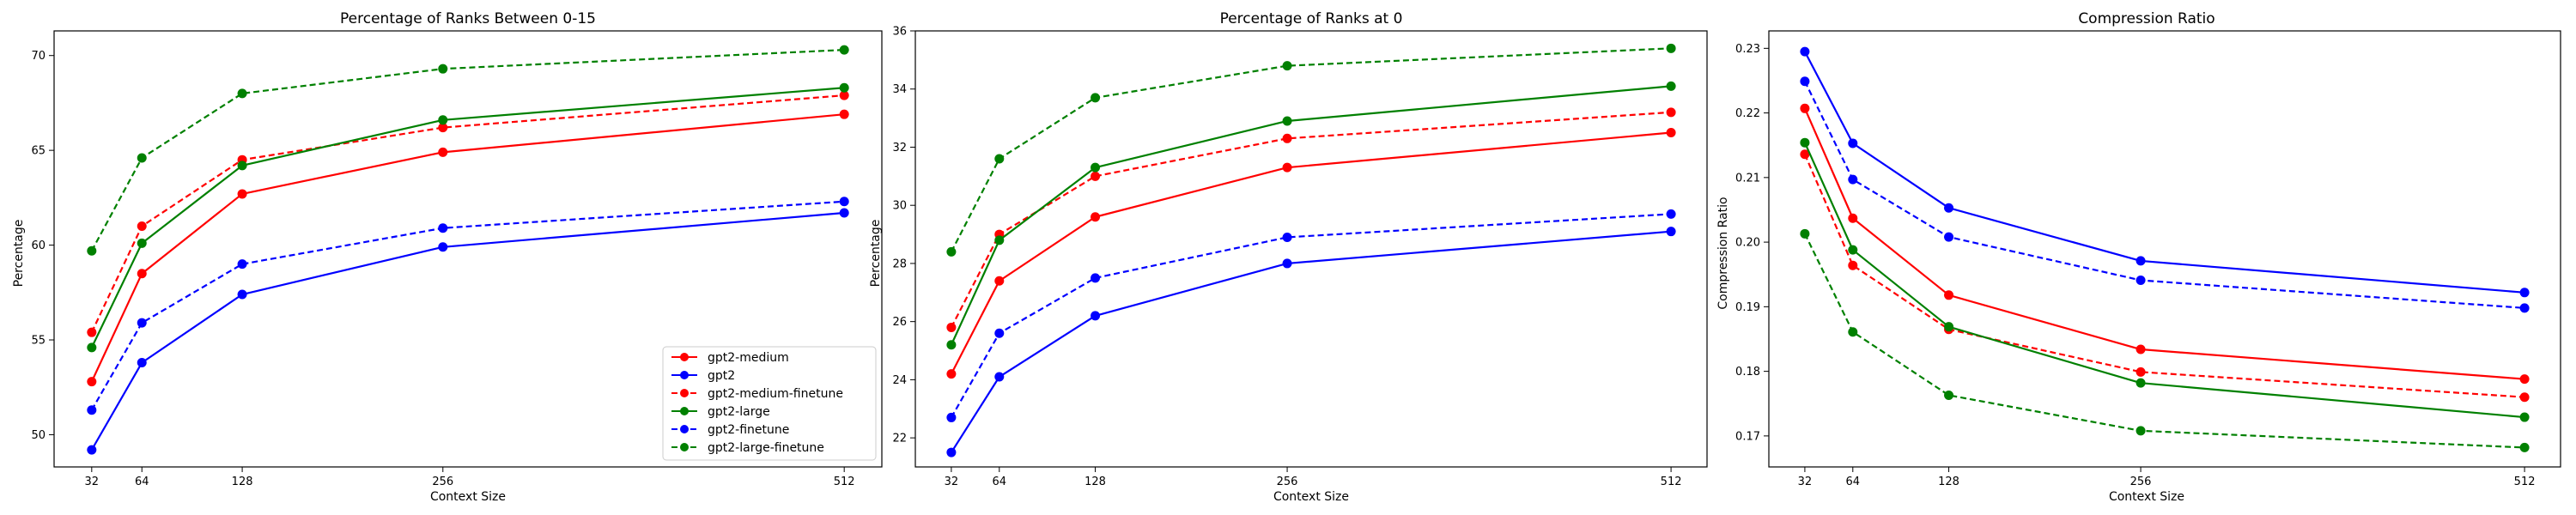  I want to click on legend-item-gpt2-medium: gpt2-medium, so click(730, 358).